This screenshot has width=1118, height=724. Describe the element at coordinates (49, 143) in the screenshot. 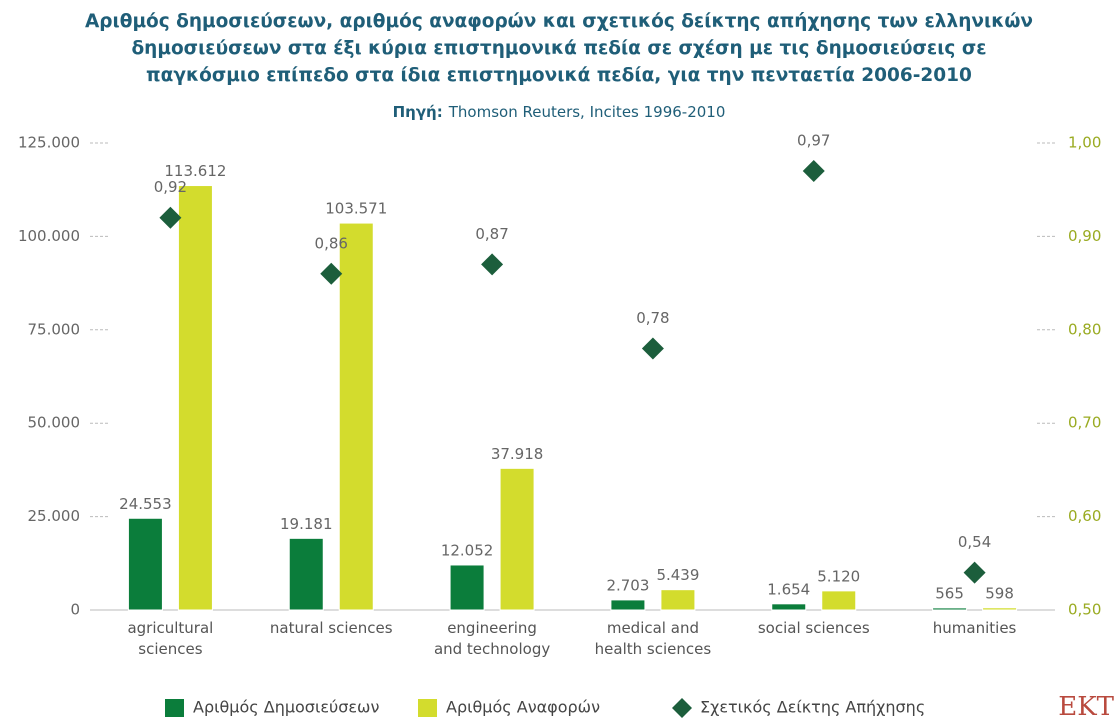

I see `y-tick-label: 125.000` at that location.